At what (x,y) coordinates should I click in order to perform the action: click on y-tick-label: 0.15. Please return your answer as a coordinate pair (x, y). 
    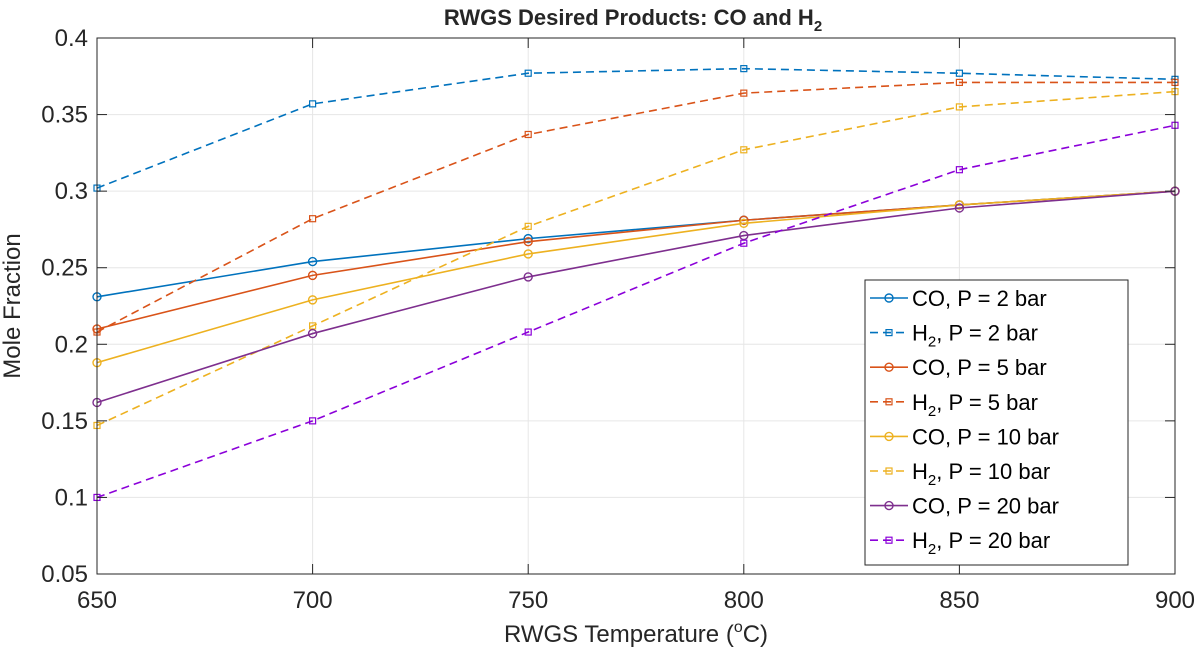
    Looking at the image, I should click on (64, 421).